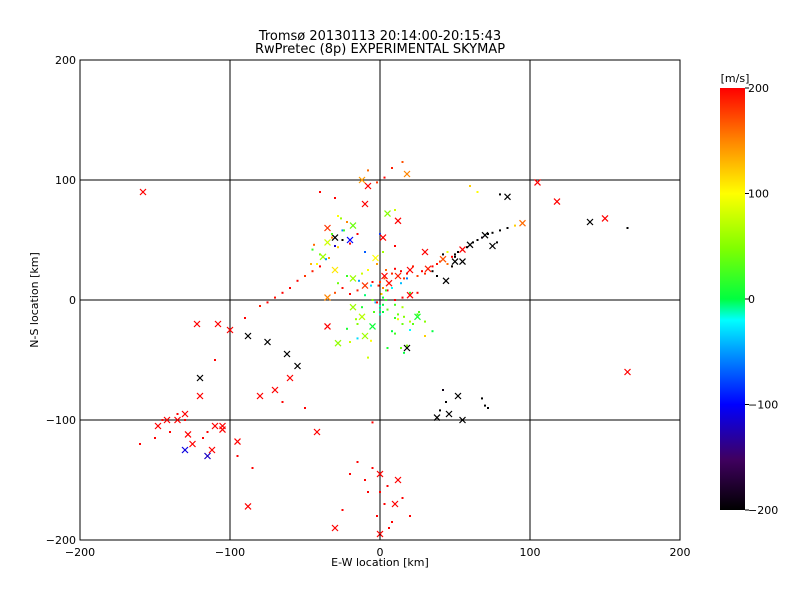 The height and width of the screenshot is (600, 800). Describe the element at coordinates (34, 300) in the screenshot. I see `y-axis-label: N-S location [km]` at that location.